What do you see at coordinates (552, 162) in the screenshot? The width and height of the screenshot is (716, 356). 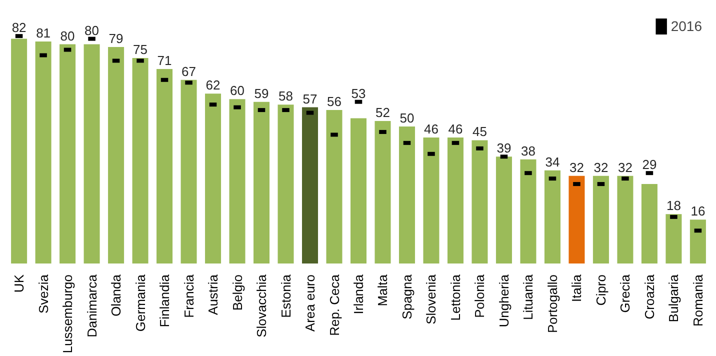 I see `data-label: 34` at bounding box center [552, 162].